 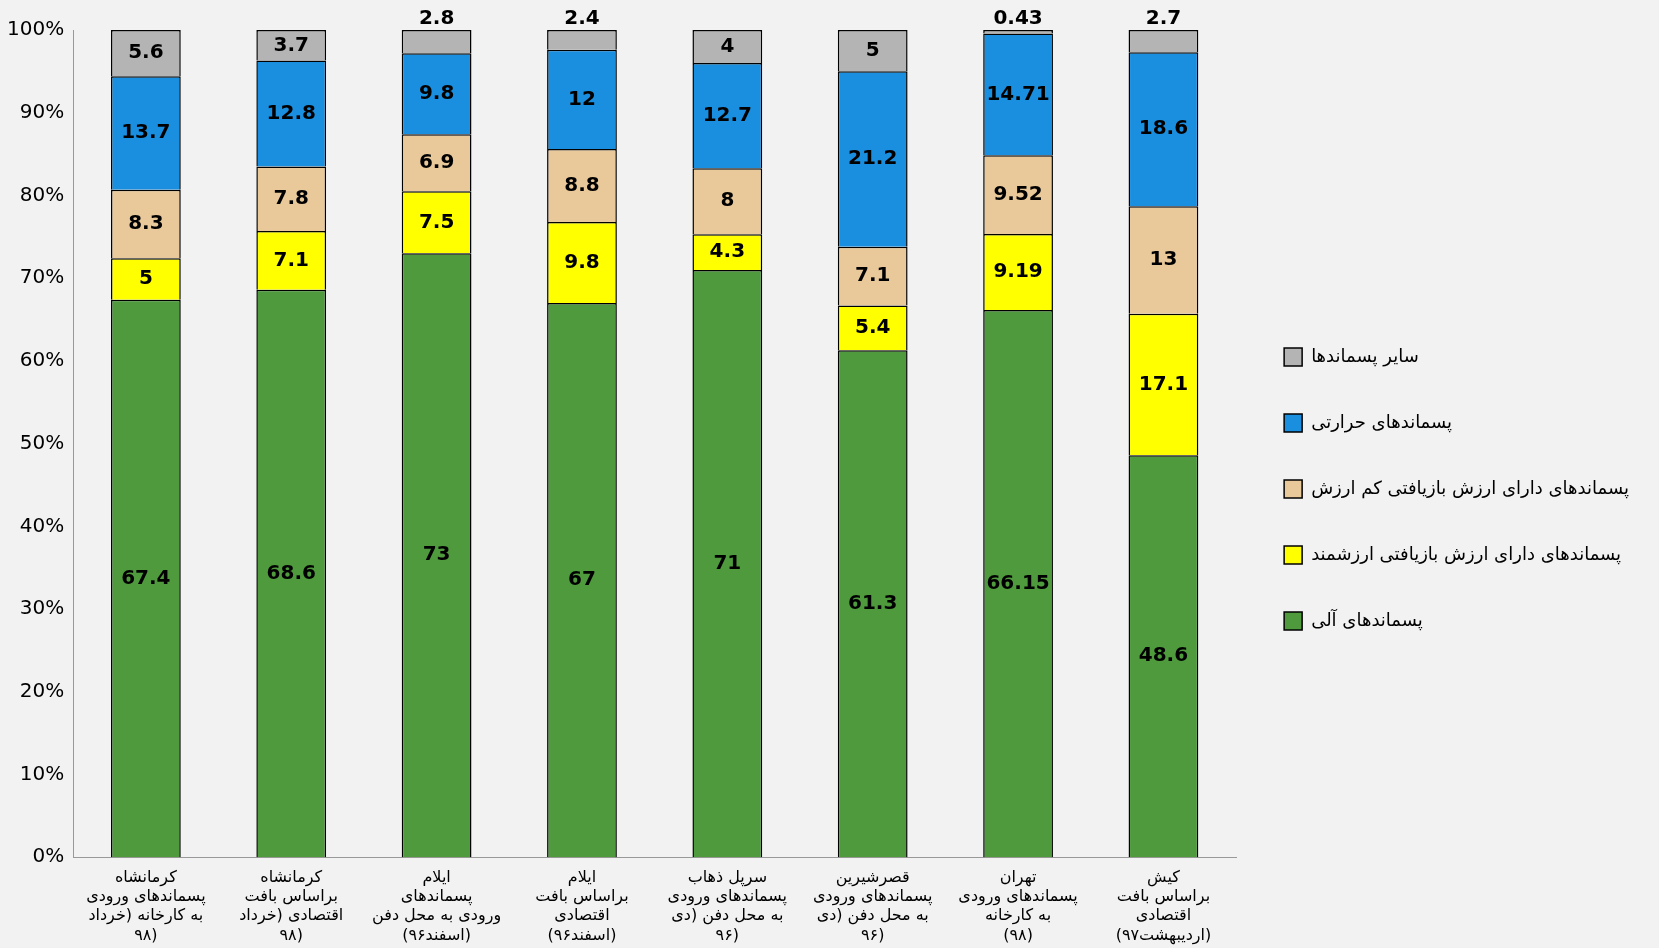 I want to click on data-label: 67, so click(x=582, y=578).